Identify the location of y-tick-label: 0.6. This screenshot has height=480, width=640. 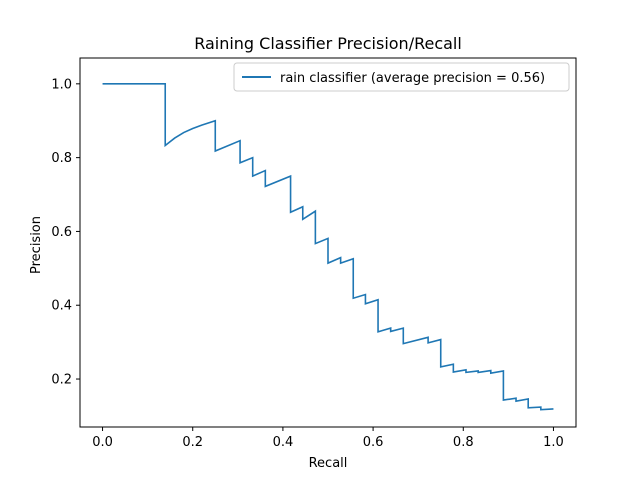
(61, 232).